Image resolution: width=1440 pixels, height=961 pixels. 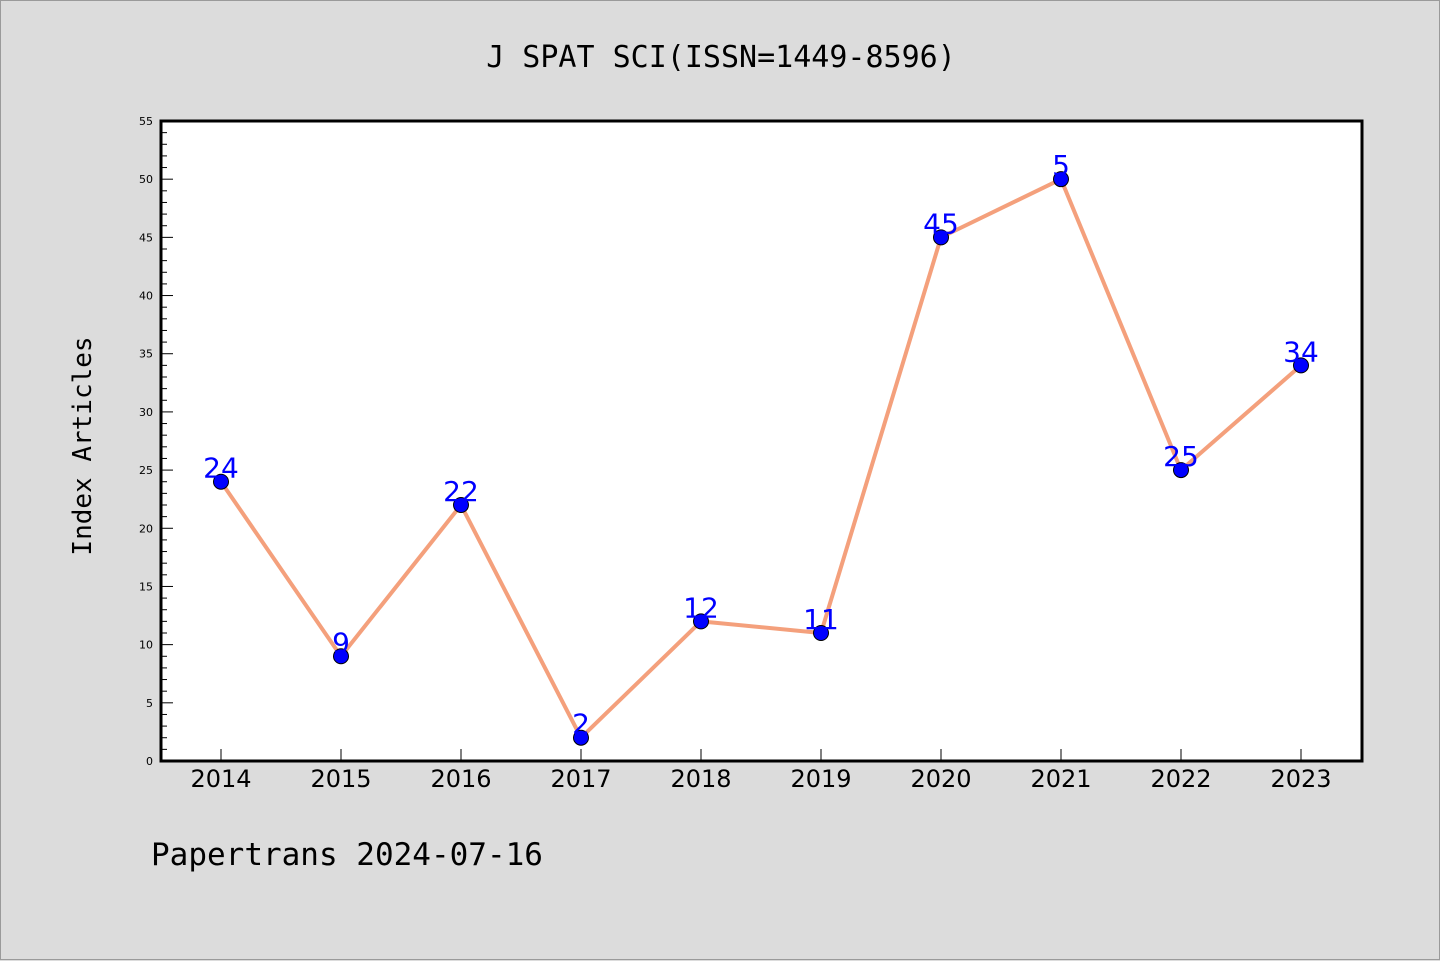 What do you see at coordinates (761, 771) in the screenshot?
I see `x-axis: 2014 2015 2016 2017 2018 2019 2020 2021 2022 2023` at bounding box center [761, 771].